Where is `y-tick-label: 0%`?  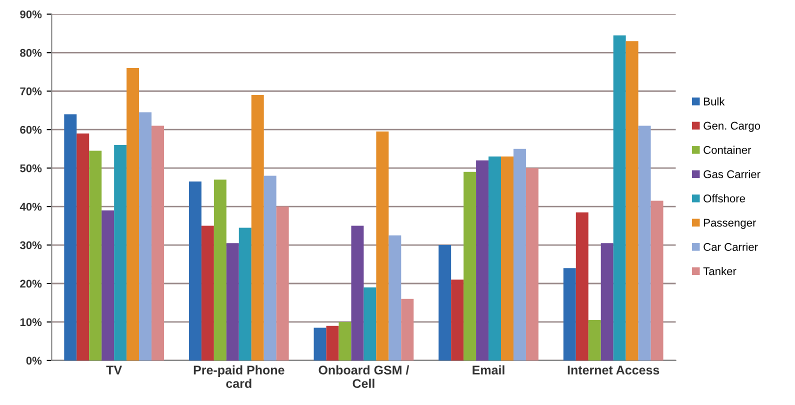 y-tick-label: 0% is located at coordinates (34, 360).